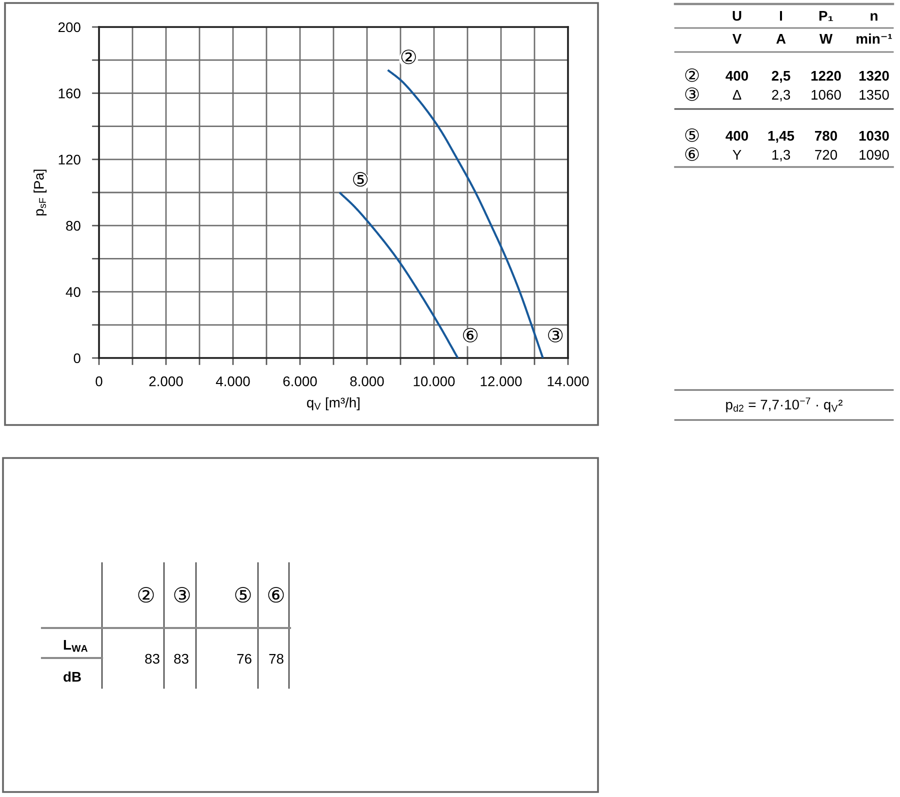 The width and height of the screenshot is (900, 797). What do you see at coordinates (781, 16) in the screenshot?
I see `category-label: I` at bounding box center [781, 16].